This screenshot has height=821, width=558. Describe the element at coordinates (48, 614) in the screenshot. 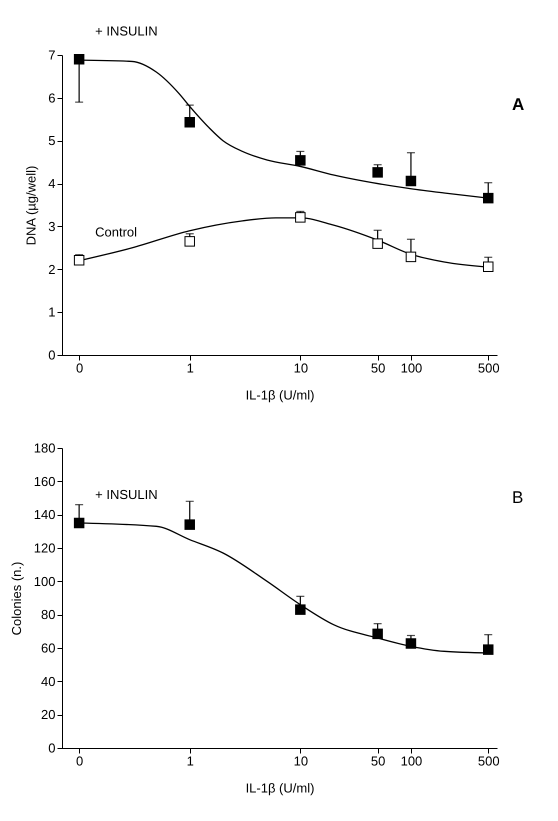

I see `y-tick-label: 80` at that location.